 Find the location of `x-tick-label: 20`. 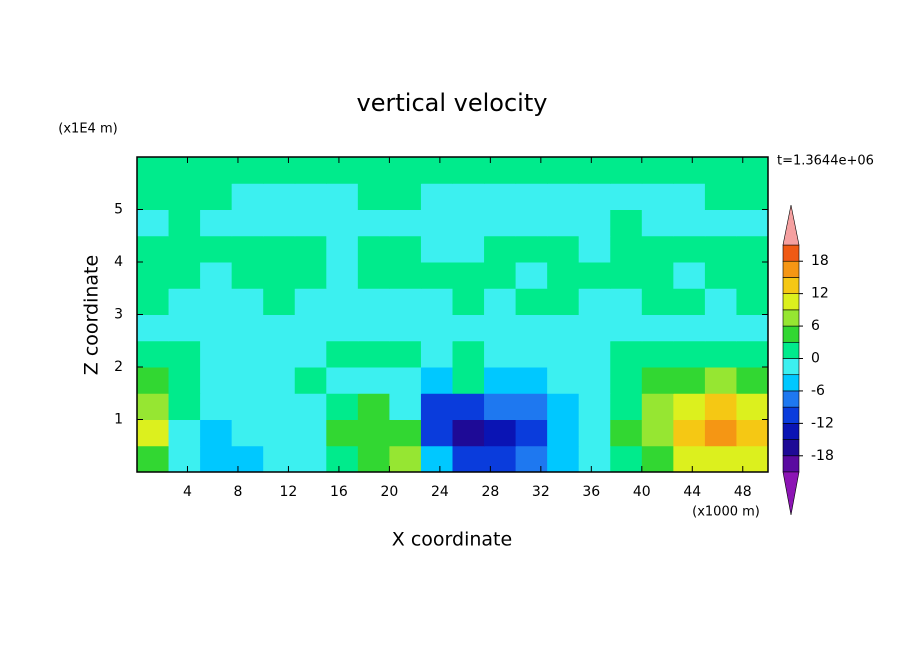

x-tick-label: 20 is located at coordinates (389, 492).